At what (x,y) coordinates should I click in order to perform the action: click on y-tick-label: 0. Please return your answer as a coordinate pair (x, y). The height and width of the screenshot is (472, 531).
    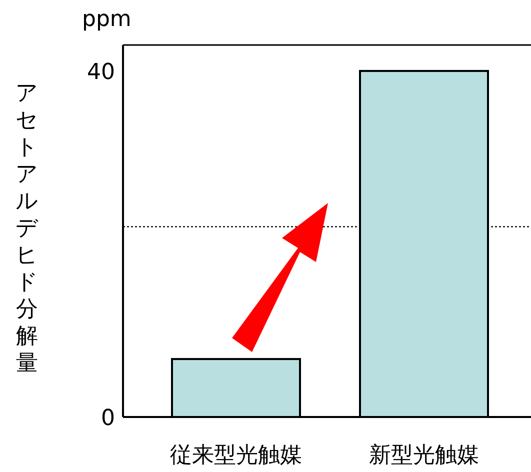
    Looking at the image, I should click on (108, 418).